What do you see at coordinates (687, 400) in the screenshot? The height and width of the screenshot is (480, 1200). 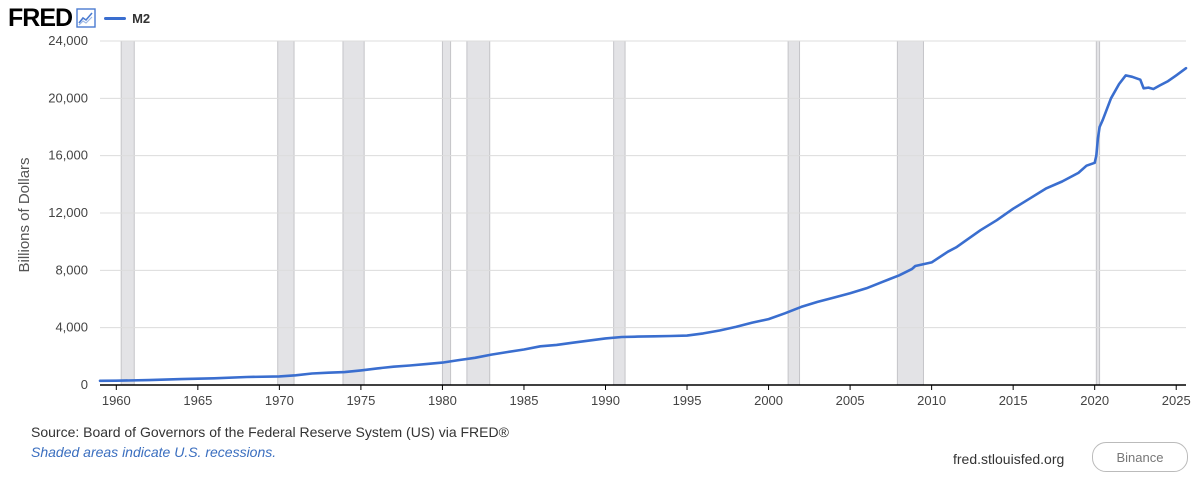 I see `x-tick-label-1995: 1995` at bounding box center [687, 400].